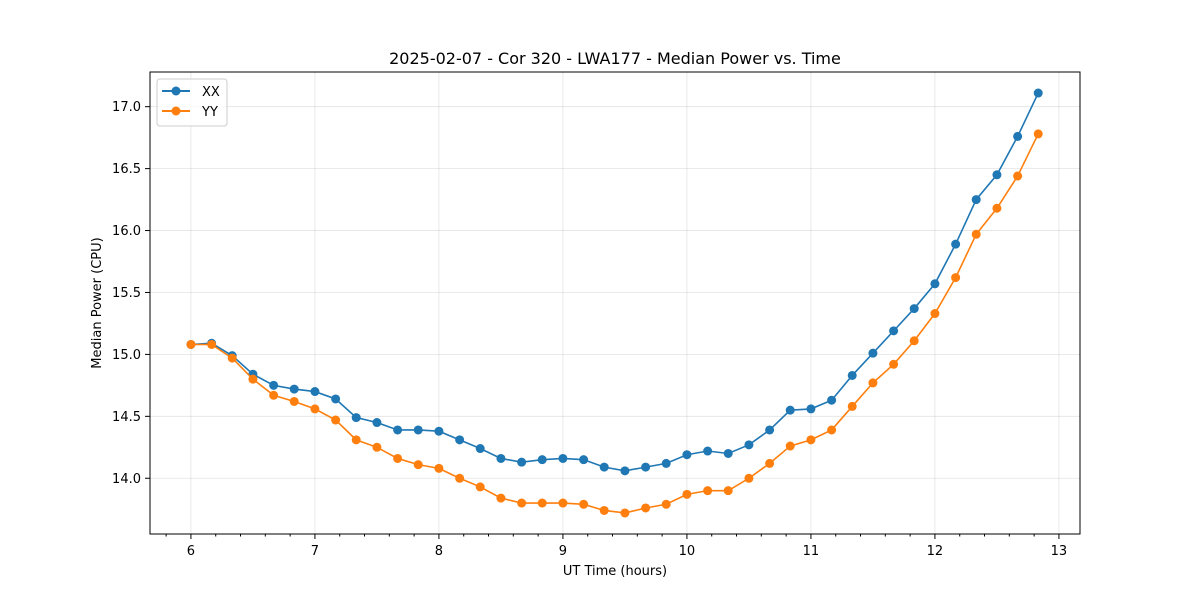 The height and width of the screenshot is (600, 1200). Describe the element at coordinates (176, 111) in the screenshot. I see `legend-marker-yy` at that location.